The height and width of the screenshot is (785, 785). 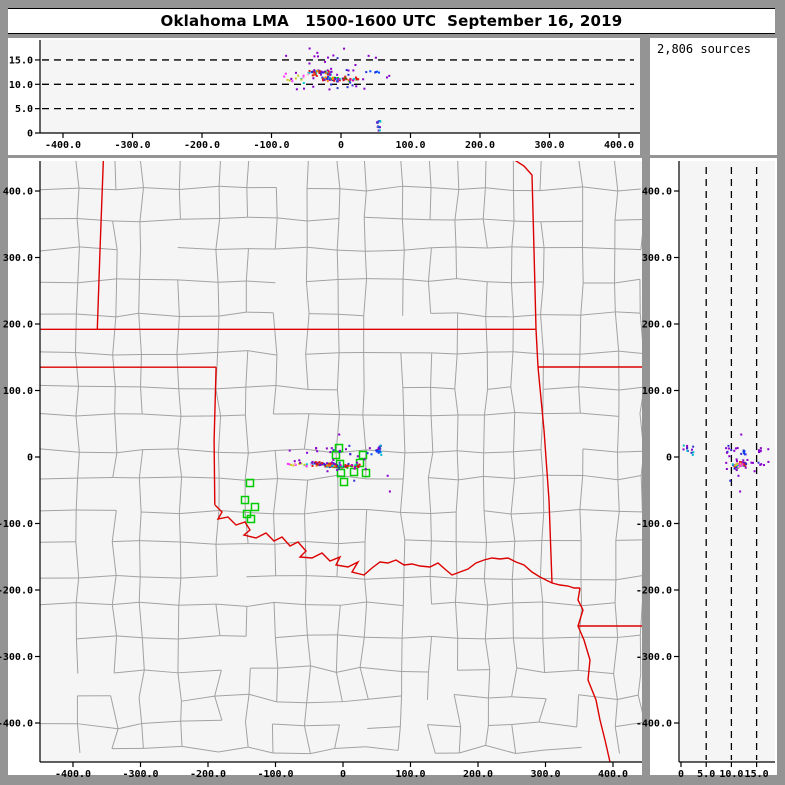 I want to click on sources-count-panel: 2,806 sources, so click(x=713, y=96).